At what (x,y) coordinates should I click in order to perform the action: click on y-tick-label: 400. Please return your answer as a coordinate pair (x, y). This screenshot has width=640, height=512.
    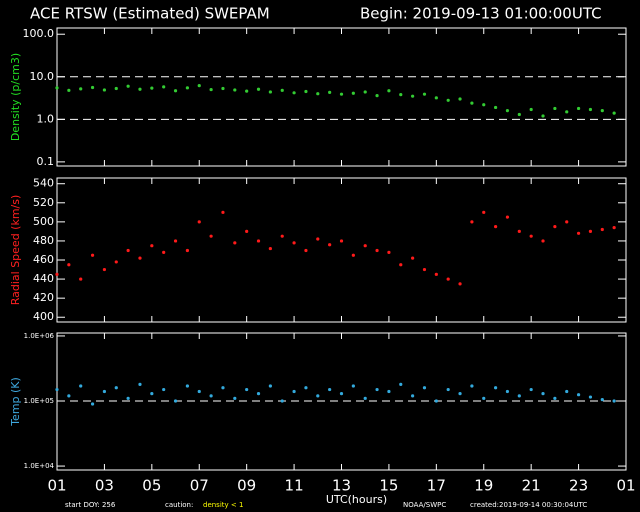
    Looking at the image, I should click on (43, 316).